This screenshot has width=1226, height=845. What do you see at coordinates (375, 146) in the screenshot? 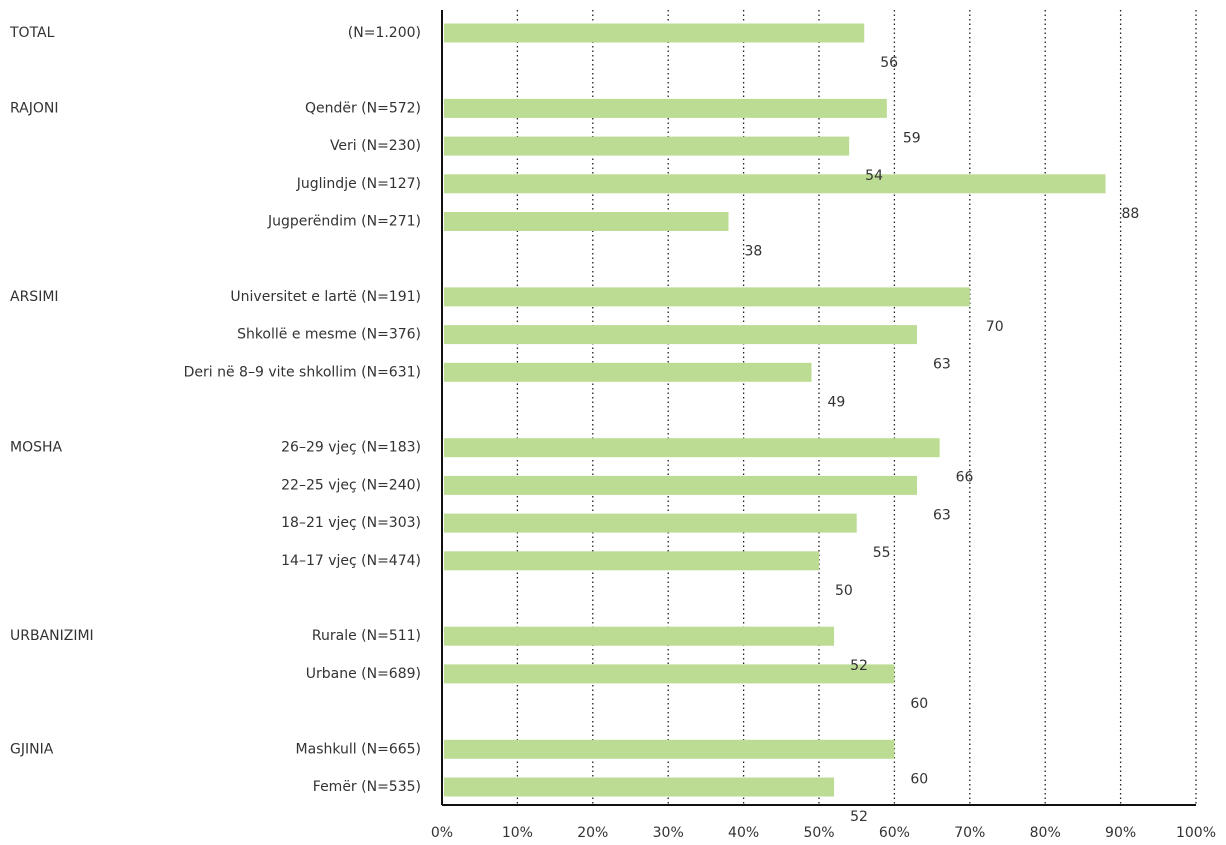
I see `category-label: Veri (N=230)` at bounding box center [375, 146].